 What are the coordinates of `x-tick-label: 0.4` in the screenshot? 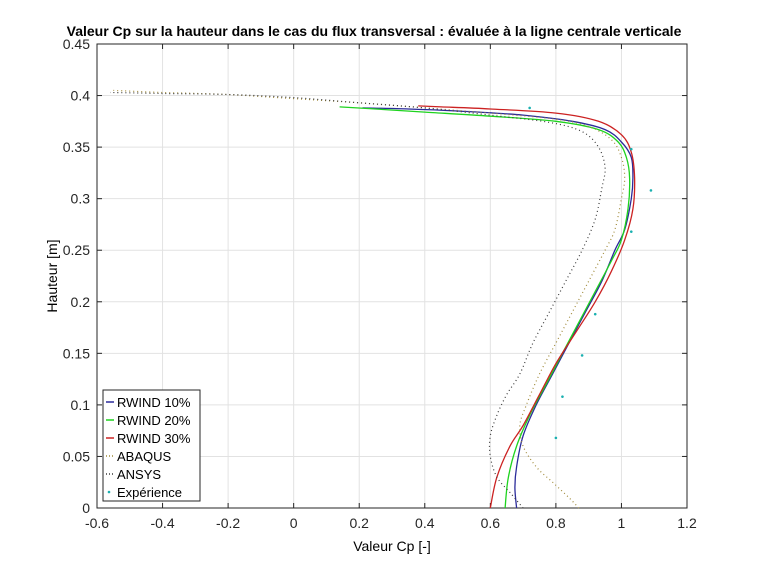 It's located at (425, 523).